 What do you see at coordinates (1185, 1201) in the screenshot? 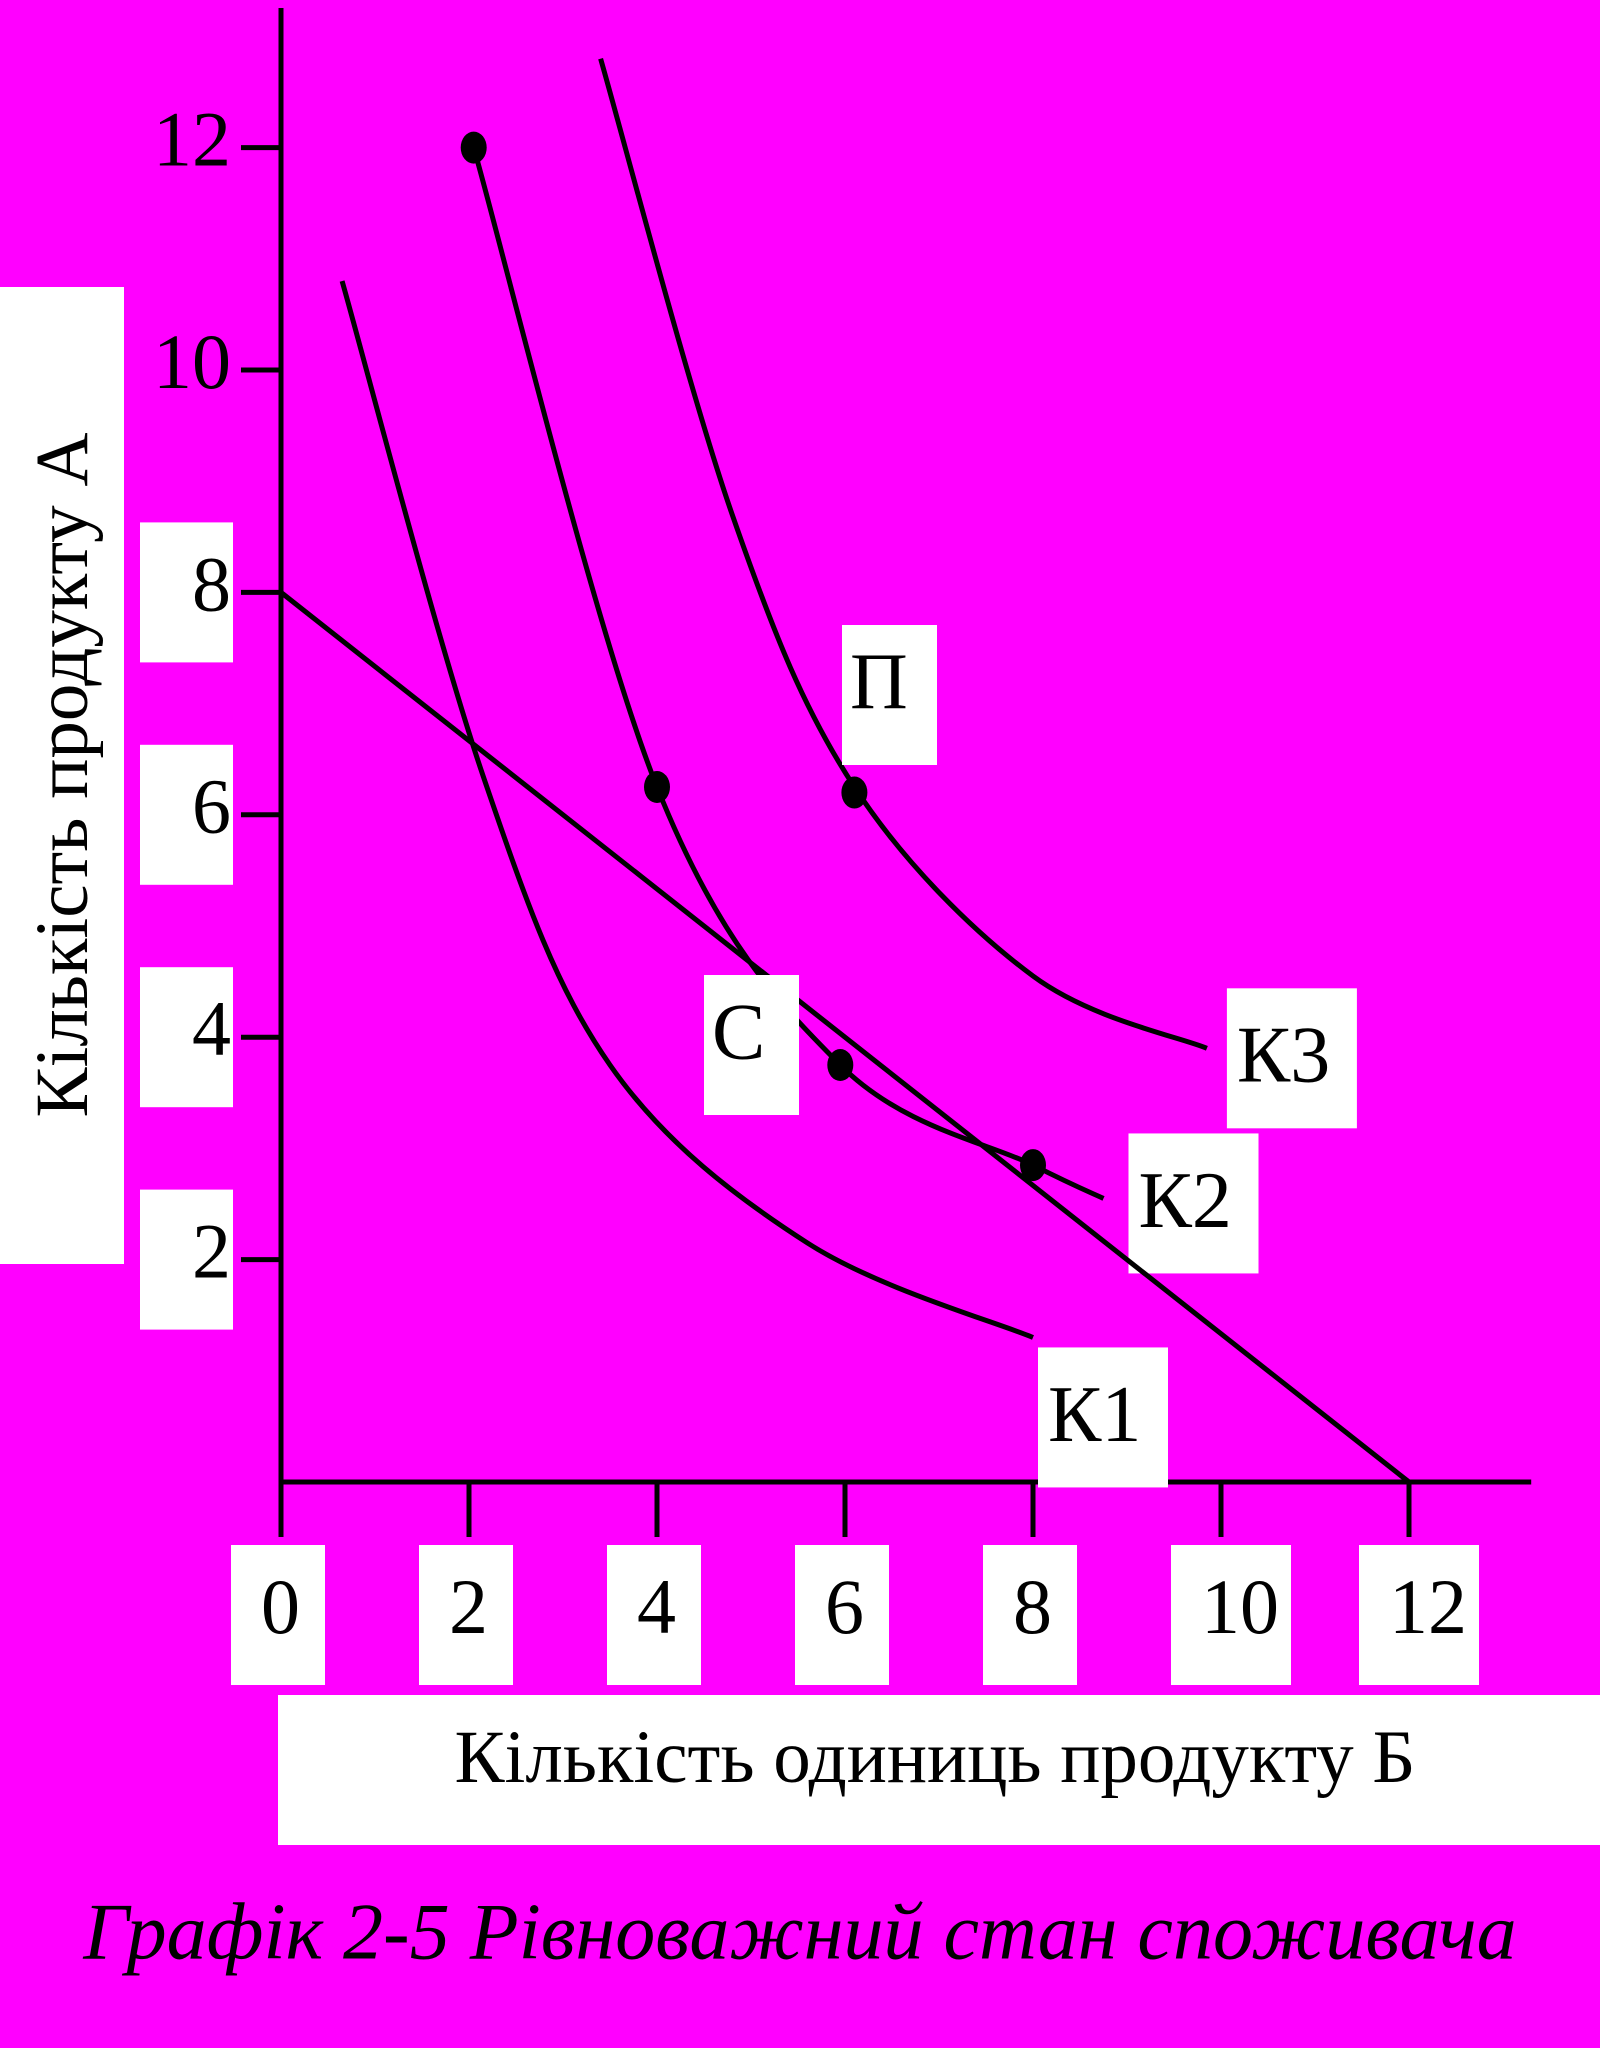
I see `curve-label: К2` at bounding box center [1185, 1201].